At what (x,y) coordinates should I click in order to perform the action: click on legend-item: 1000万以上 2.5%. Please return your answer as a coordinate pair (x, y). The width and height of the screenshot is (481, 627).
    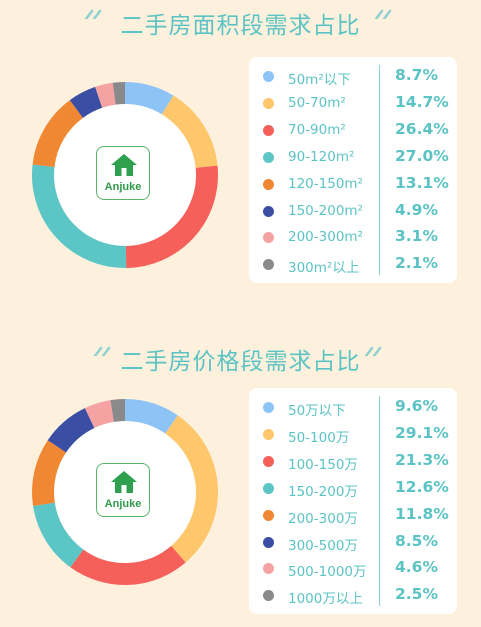
    Looking at the image, I should click on (353, 595).